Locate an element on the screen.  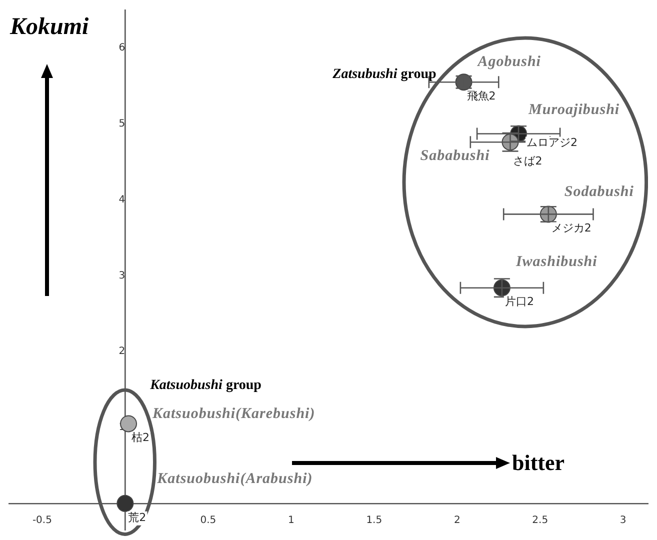
data-label: ムロアジ2 is located at coordinates (552, 143).